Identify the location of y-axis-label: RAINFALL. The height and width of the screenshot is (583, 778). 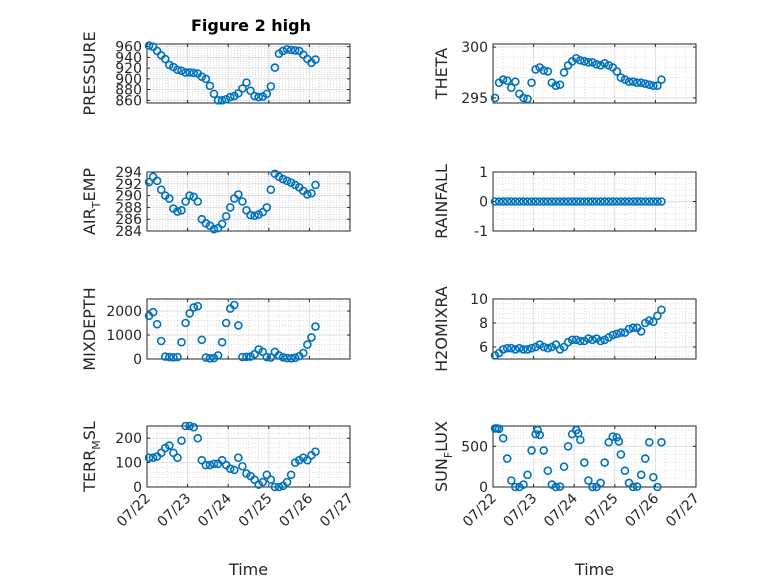
(441, 201).